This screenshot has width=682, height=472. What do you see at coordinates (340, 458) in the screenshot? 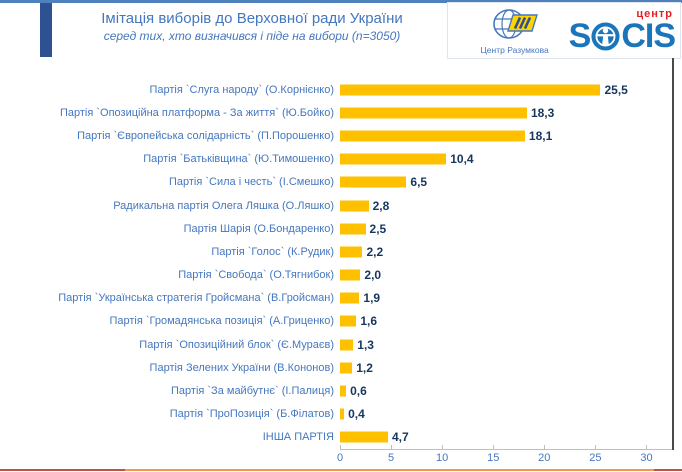
I see `x-axis-tick-label: 0` at bounding box center [340, 458].